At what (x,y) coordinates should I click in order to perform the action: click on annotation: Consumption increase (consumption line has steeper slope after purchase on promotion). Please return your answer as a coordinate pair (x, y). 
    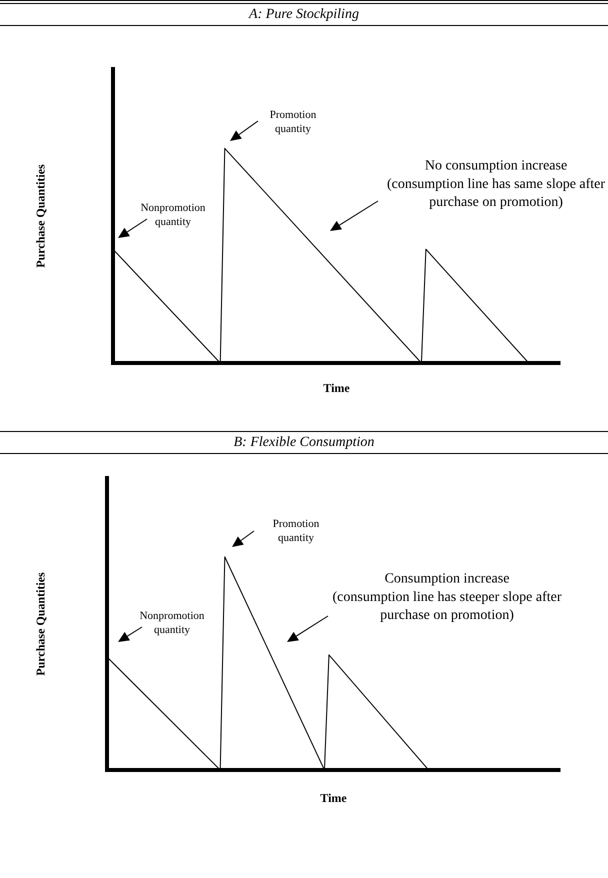
    Looking at the image, I should click on (447, 598).